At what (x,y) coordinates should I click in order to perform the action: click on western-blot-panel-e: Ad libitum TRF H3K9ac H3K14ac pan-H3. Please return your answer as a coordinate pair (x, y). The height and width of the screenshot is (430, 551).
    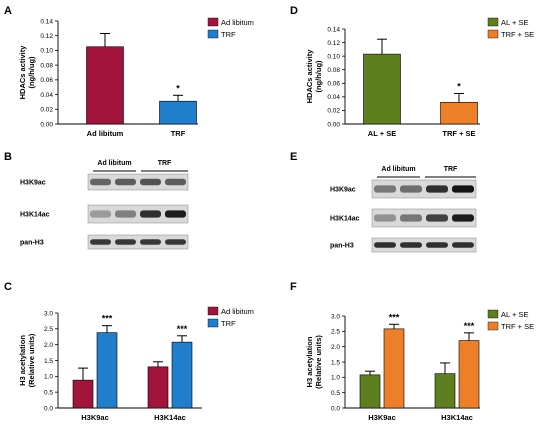
    Looking at the image, I should click on (403, 209).